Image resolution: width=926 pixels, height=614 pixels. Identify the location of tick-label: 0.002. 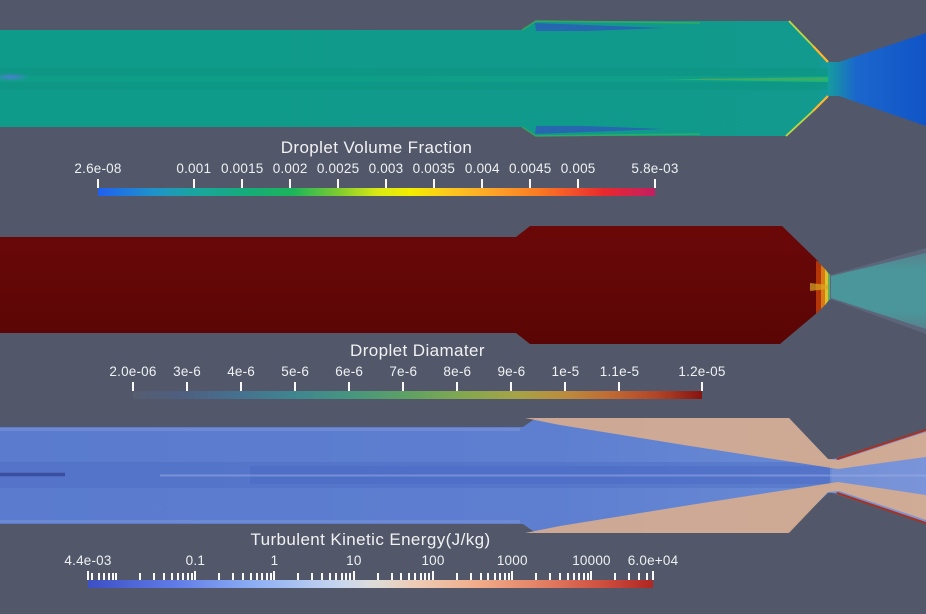
(290, 168).